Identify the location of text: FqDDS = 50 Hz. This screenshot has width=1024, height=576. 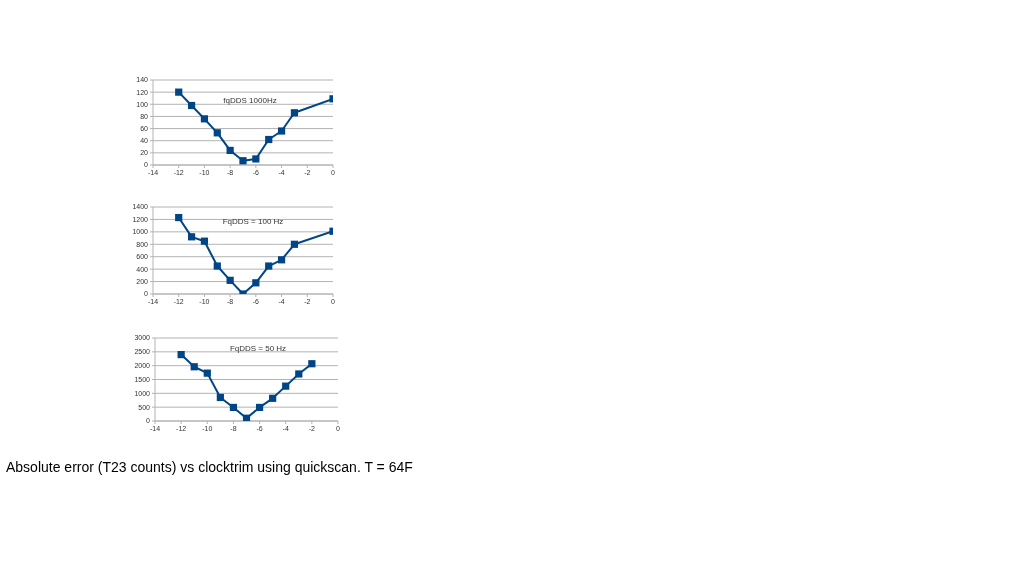
(258, 348).